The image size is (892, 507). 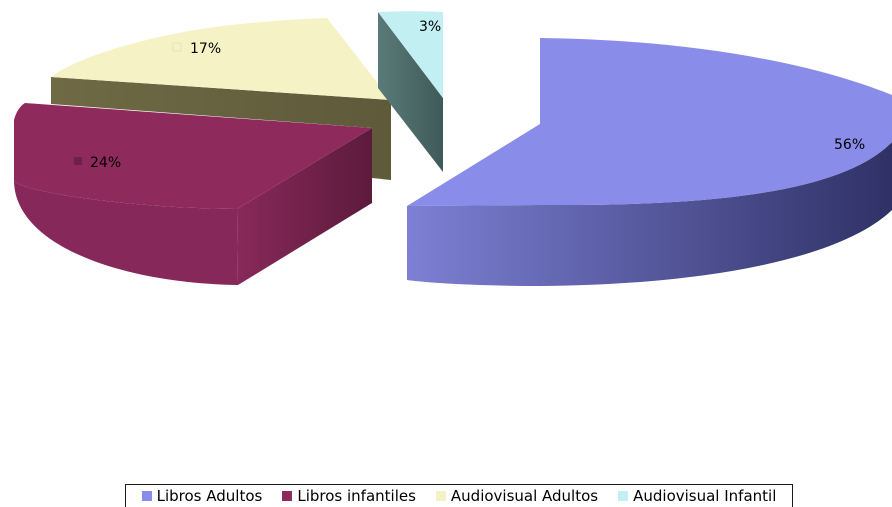 I want to click on data-label-text-audiovisual-adultos: 17%, so click(x=205, y=49).